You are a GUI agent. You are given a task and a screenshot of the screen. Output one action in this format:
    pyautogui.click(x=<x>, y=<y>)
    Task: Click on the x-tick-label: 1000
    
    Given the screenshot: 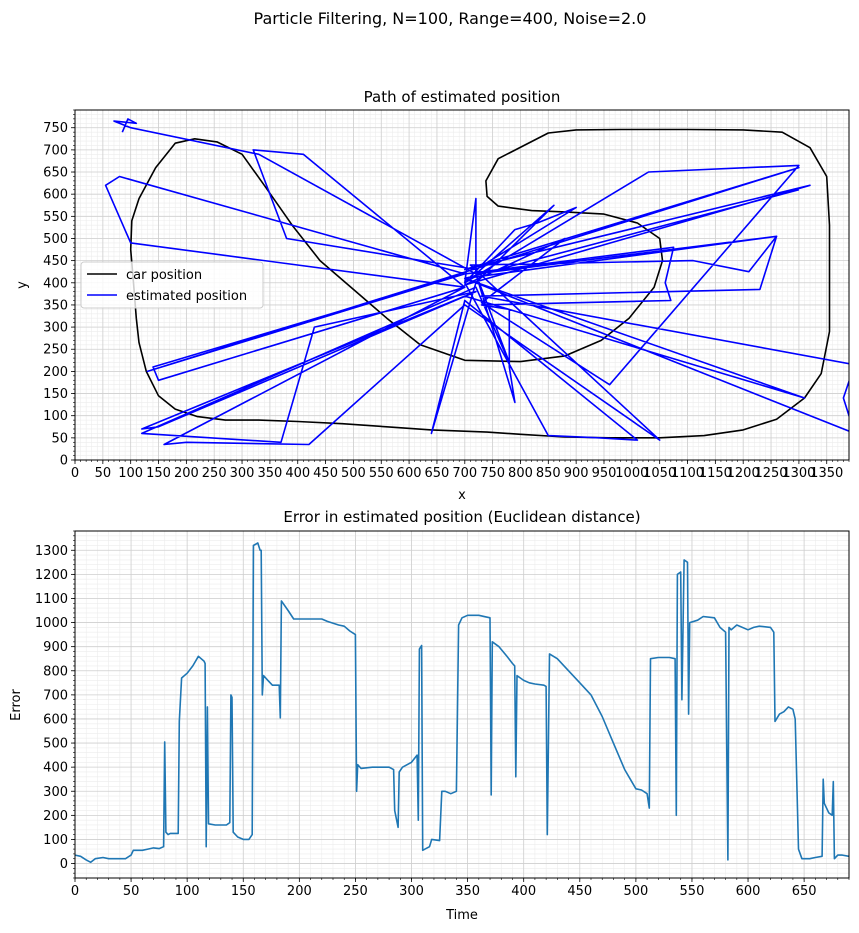 What is the action you would take?
    pyautogui.click(x=631, y=473)
    